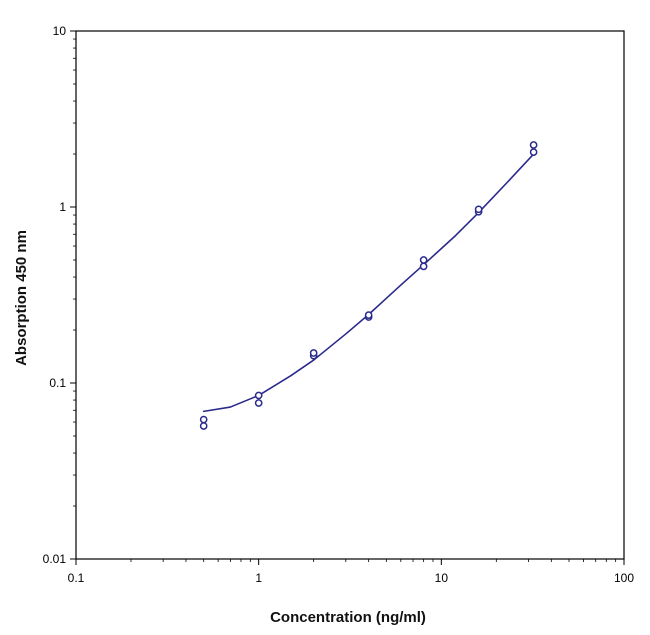  Describe the element at coordinates (442, 578) in the screenshot. I see `x-tick-label: 10` at that location.